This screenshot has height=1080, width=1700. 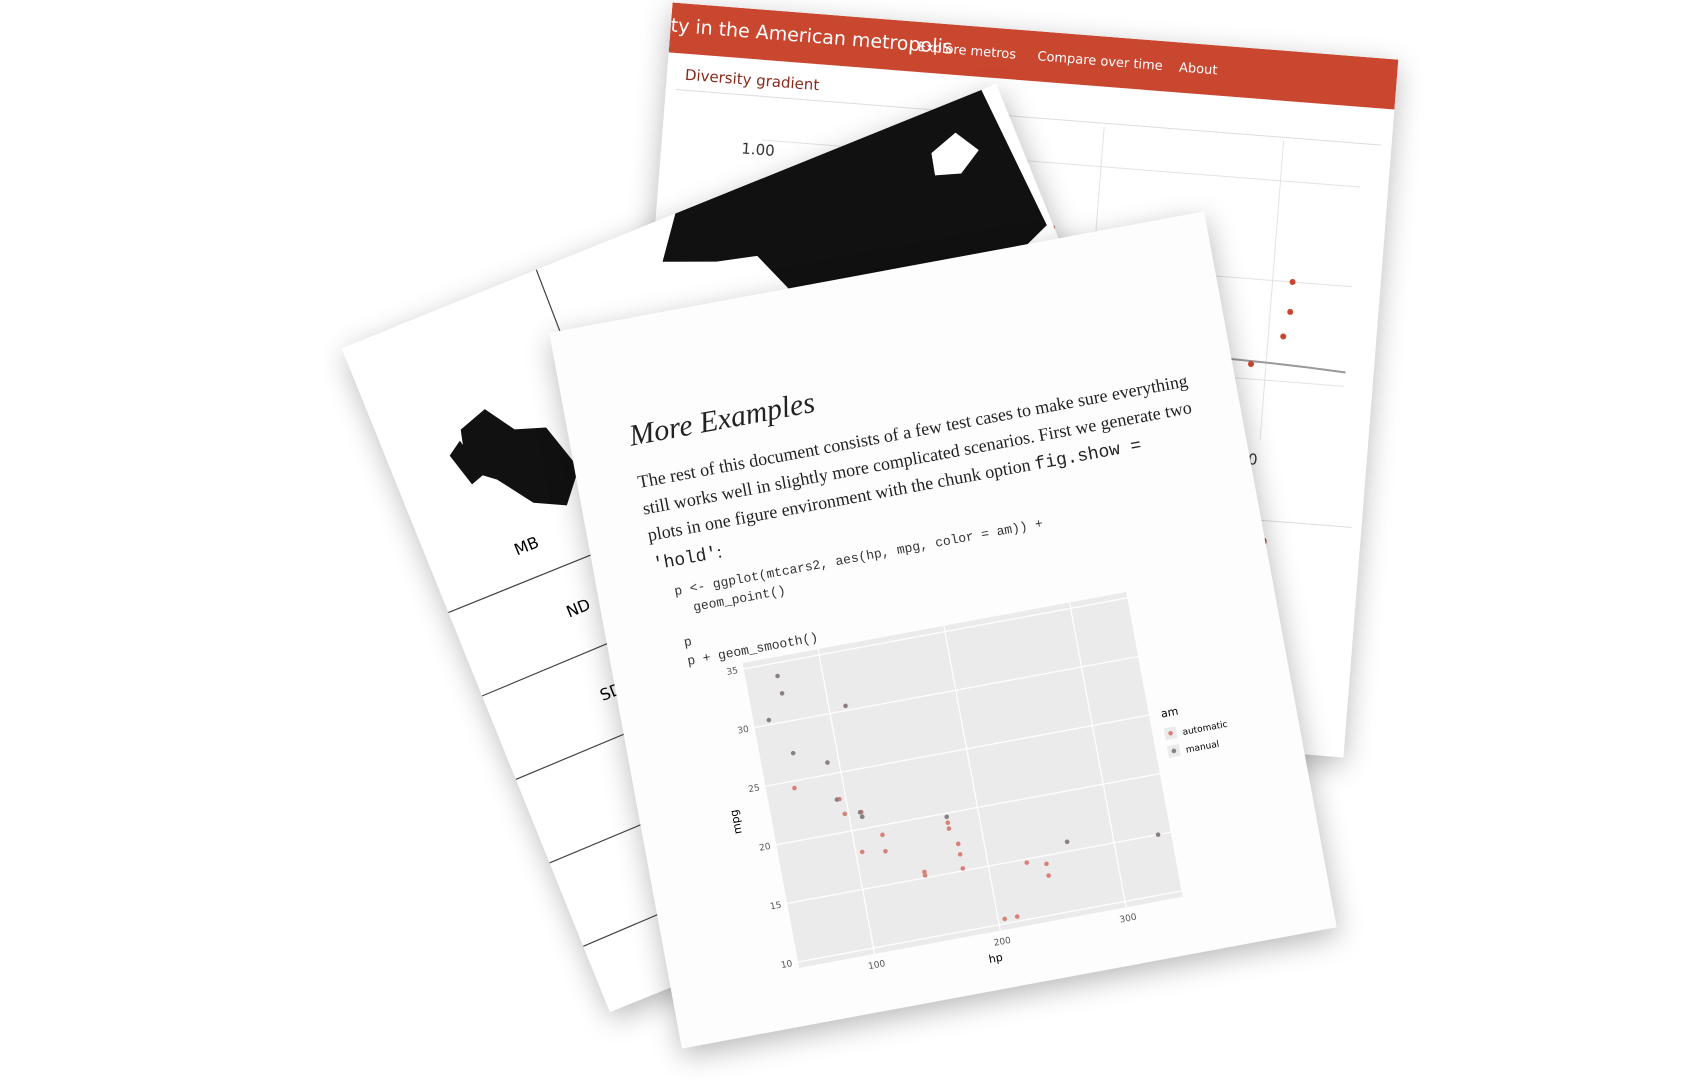 What do you see at coordinates (811, 36) in the screenshot?
I see `app-title: ty in the American metropolis` at bounding box center [811, 36].